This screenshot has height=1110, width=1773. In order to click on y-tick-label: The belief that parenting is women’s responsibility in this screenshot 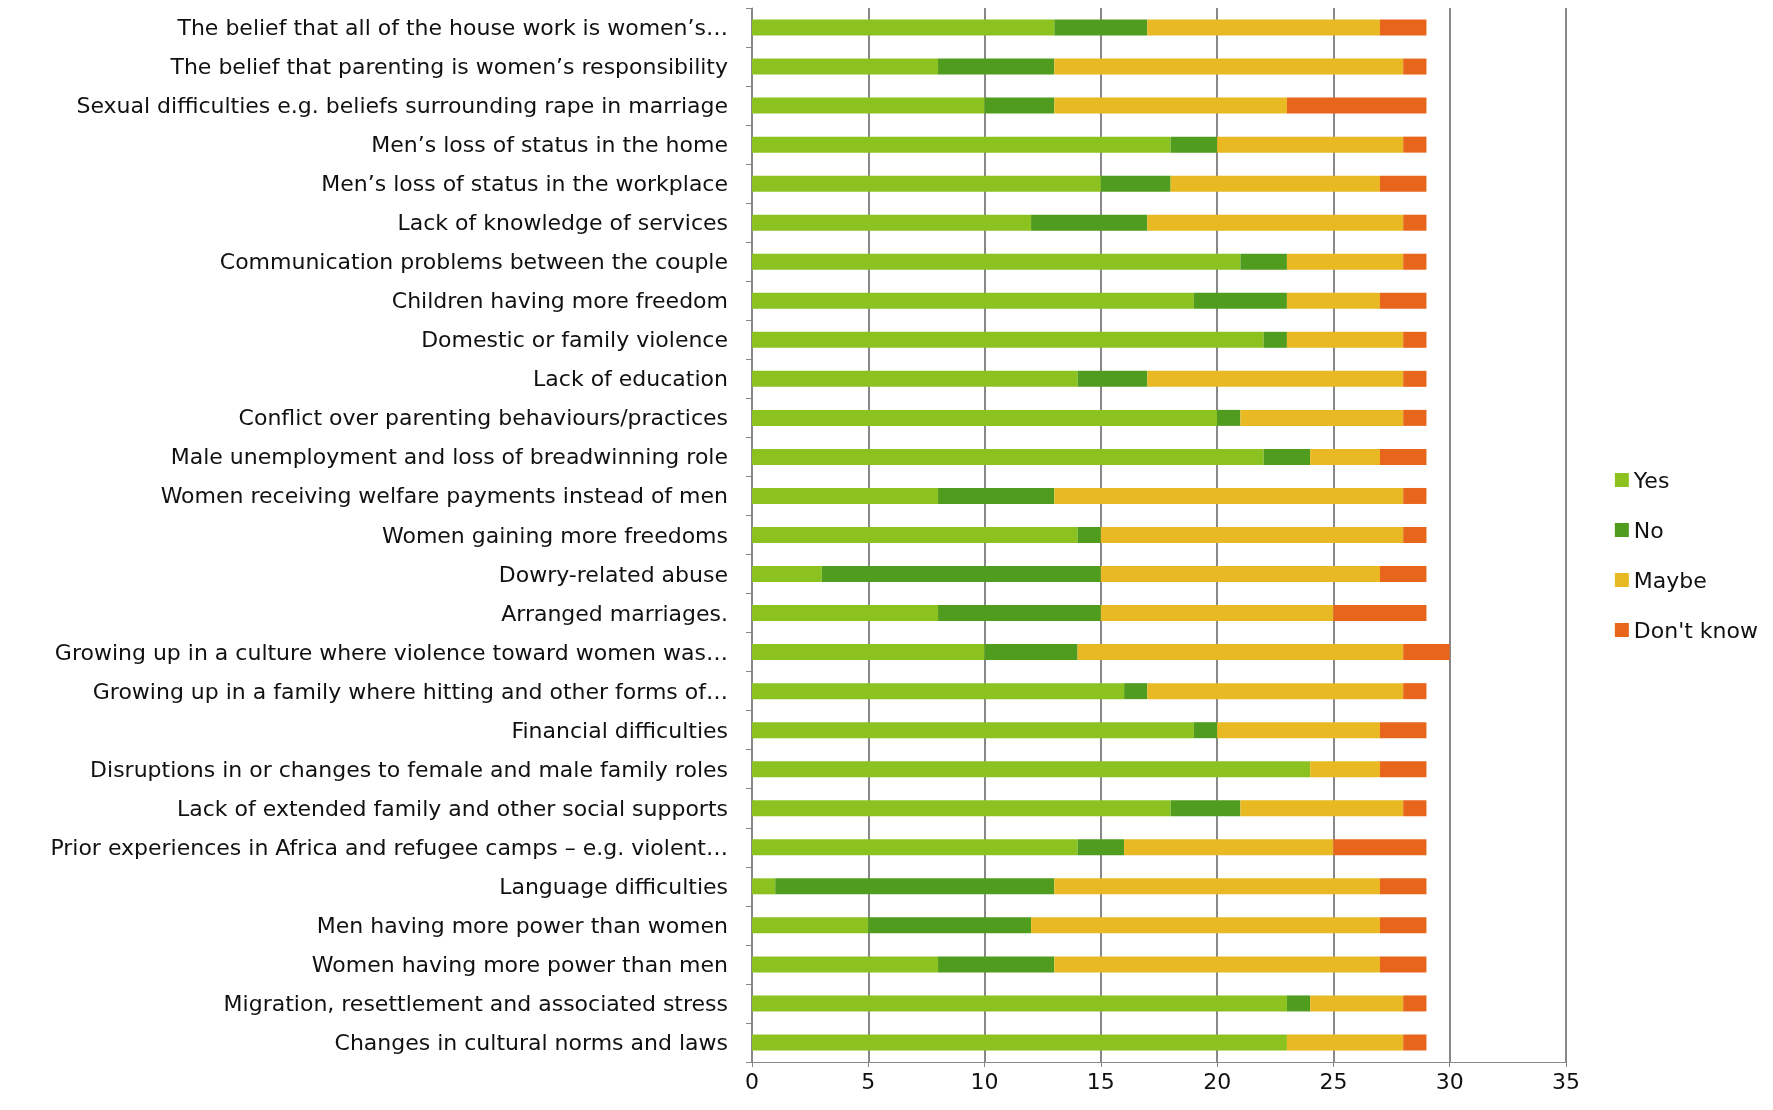, I will do `click(448, 67)`.